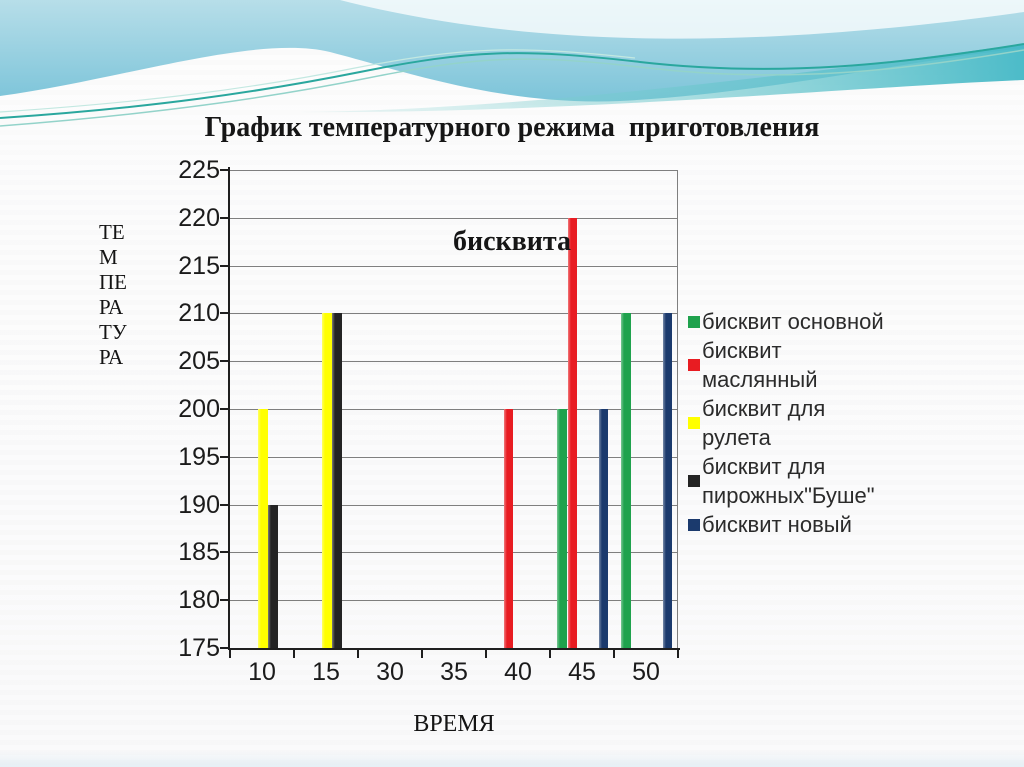  I want to click on x-tick-label-10: 10, so click(262, 672).